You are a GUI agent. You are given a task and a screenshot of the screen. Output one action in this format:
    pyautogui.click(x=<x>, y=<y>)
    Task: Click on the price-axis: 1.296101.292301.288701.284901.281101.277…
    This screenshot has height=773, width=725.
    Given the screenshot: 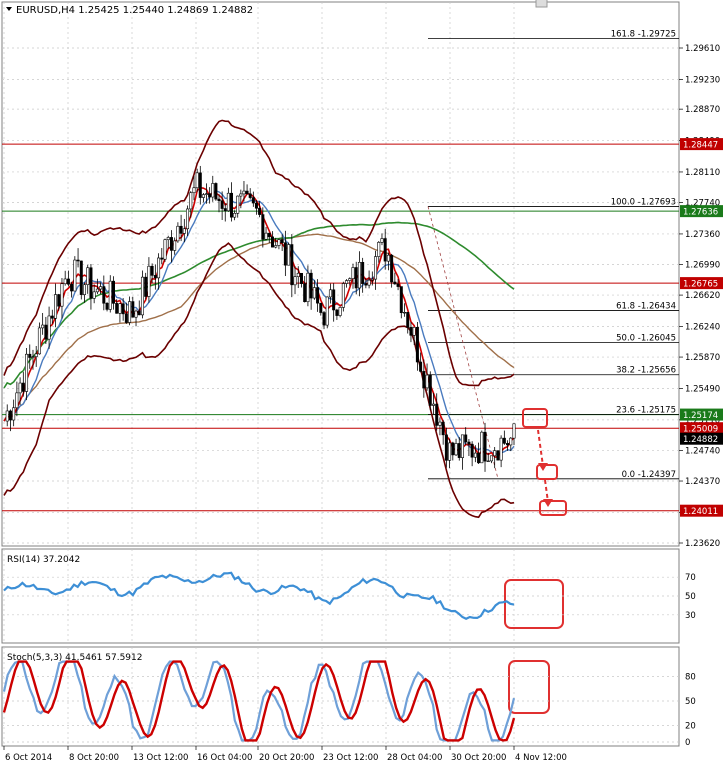 What is the action you would take?
    pyautogui.click(x=701, y=296)
    